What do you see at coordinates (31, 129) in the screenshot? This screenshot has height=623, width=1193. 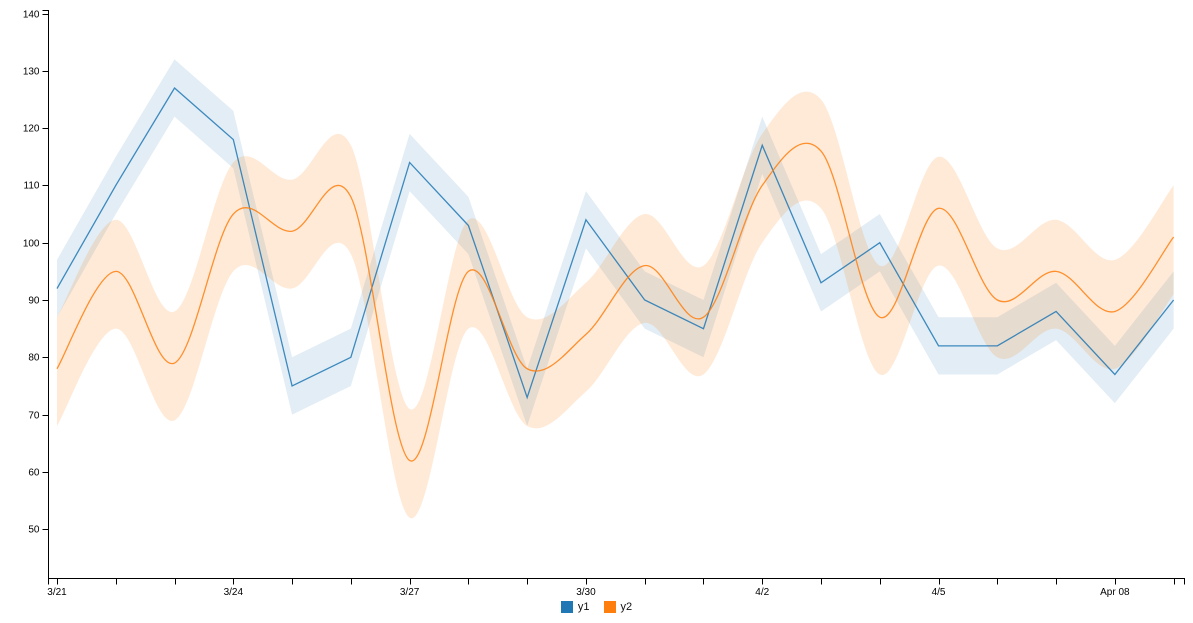 I see `y-axis-tick-label: 120` at bounding box center [31, 129].